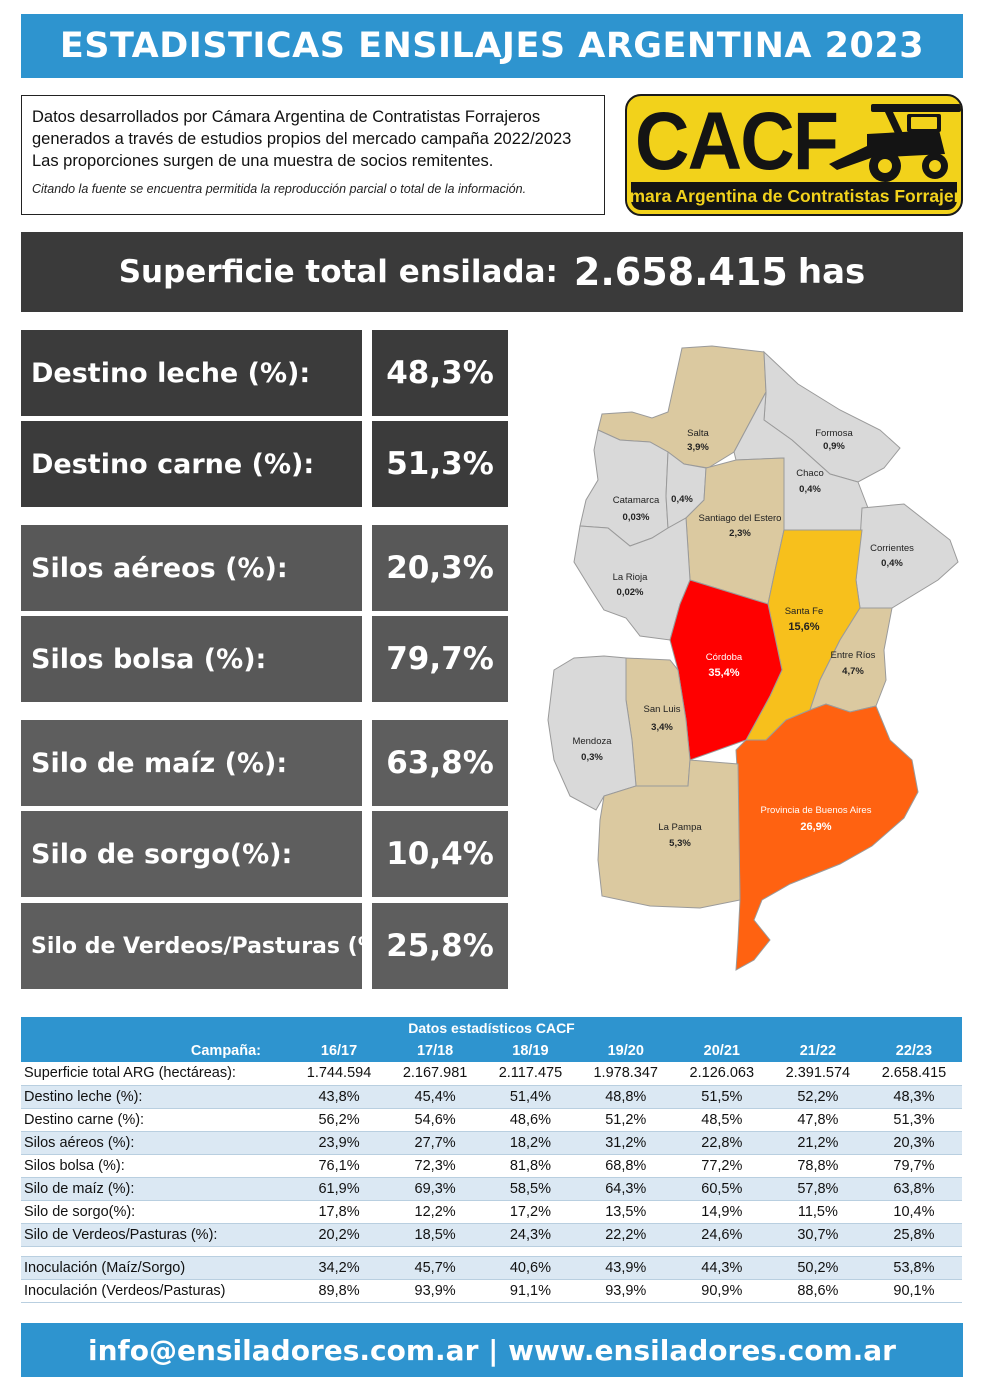 This screenshot has width=984, height=1391. What do you see at coordinates (721, 1097) in the screenshot?
I see `table-cell: 51,5%` at bounding box center [721, 1097].